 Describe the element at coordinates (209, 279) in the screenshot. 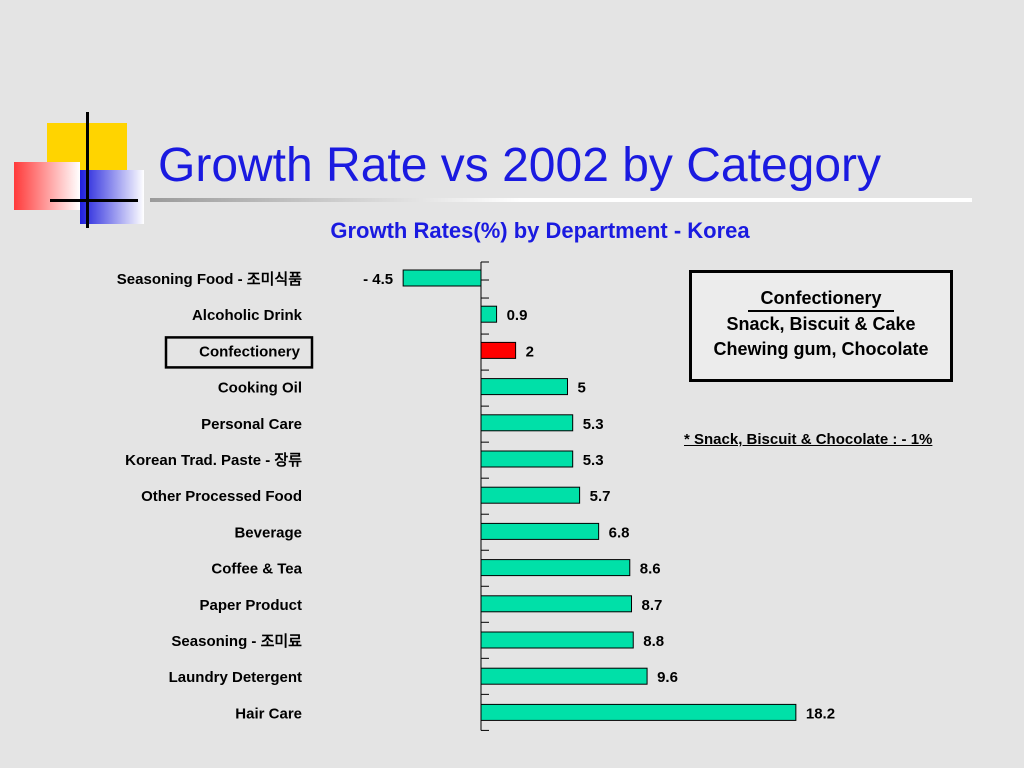

I see `category-label-0: Seasoning Food - 조미식품` at that location.